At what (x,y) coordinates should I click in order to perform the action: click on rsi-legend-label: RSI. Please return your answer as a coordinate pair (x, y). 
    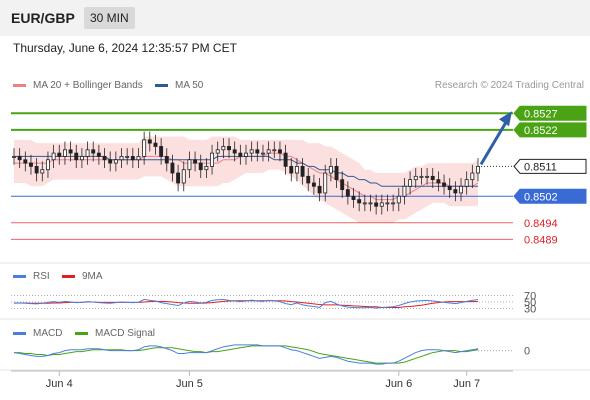
    Looking at the image, I should click on (41, 276).